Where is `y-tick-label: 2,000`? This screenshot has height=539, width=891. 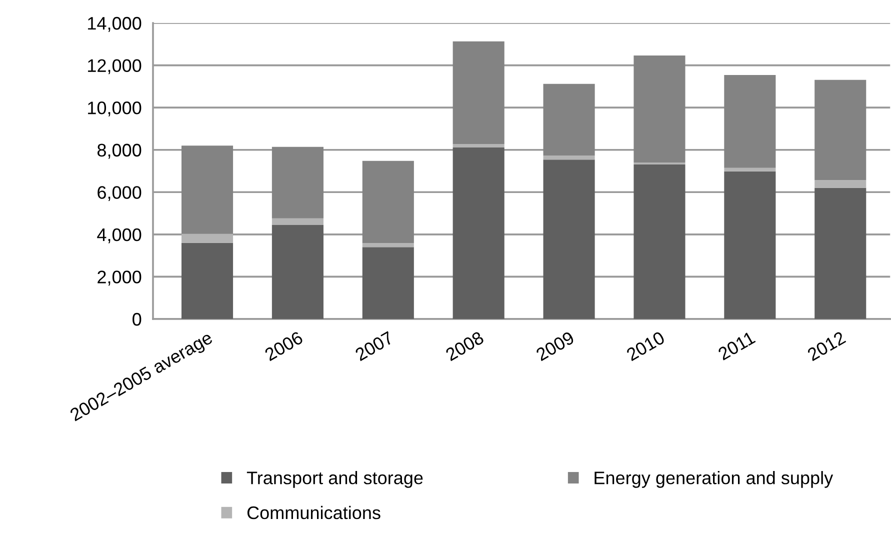 y-tick-label: 2,000 is located at coordinates (120, 278).